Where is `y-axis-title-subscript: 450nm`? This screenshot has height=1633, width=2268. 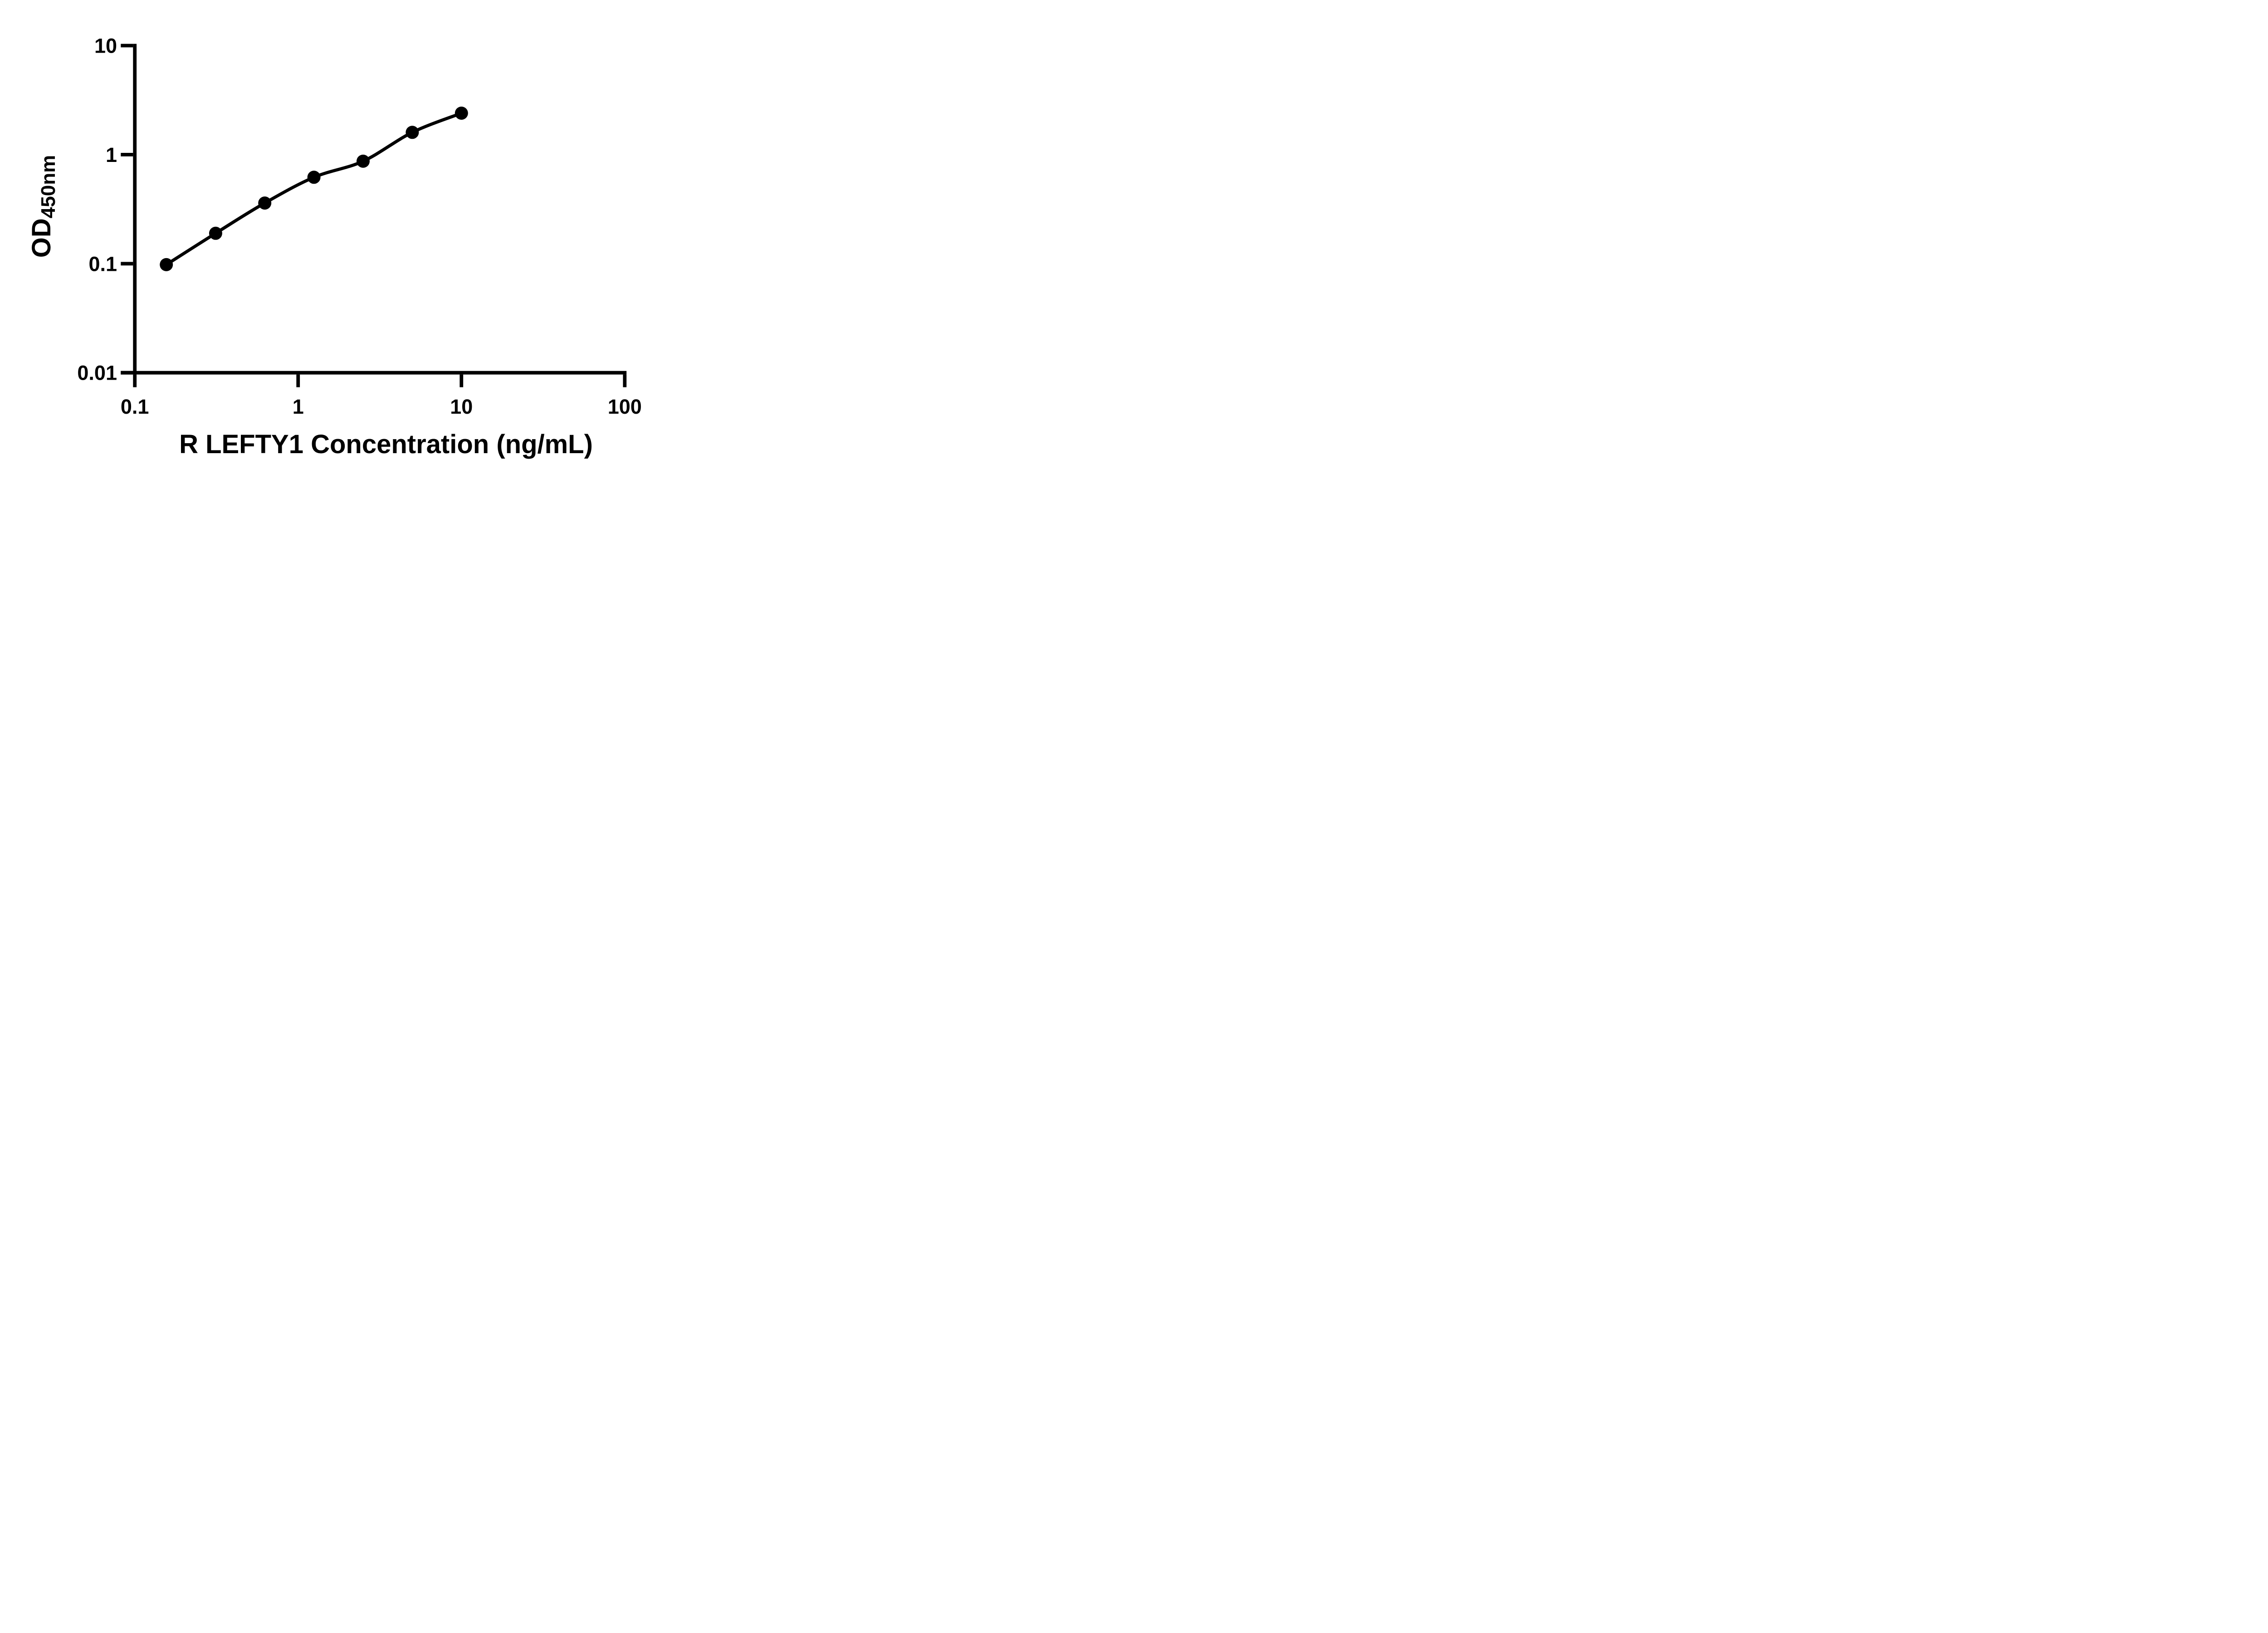 y-axis-title-subscript: 450nm is located at coordinates (48, 187).